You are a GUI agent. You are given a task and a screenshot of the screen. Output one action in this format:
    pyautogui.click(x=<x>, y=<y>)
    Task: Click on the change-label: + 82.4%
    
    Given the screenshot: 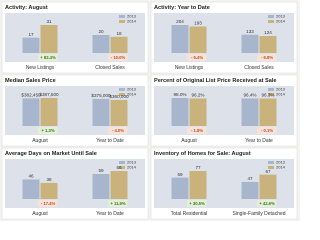 What is the action you would take?
    pyautogui.click(x=48, y=57)
    